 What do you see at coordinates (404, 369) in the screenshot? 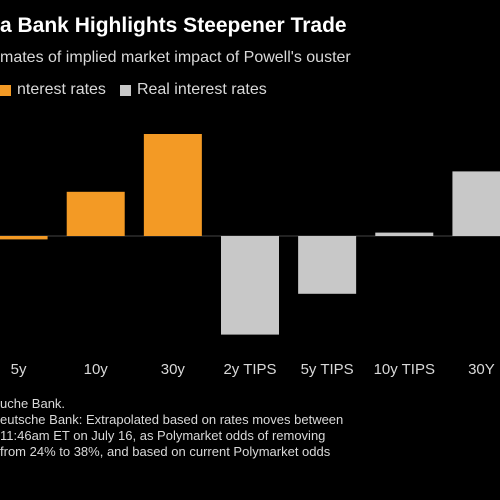
I see `x-tick-label: 10y TIPS` at bounding box center [404, 369].